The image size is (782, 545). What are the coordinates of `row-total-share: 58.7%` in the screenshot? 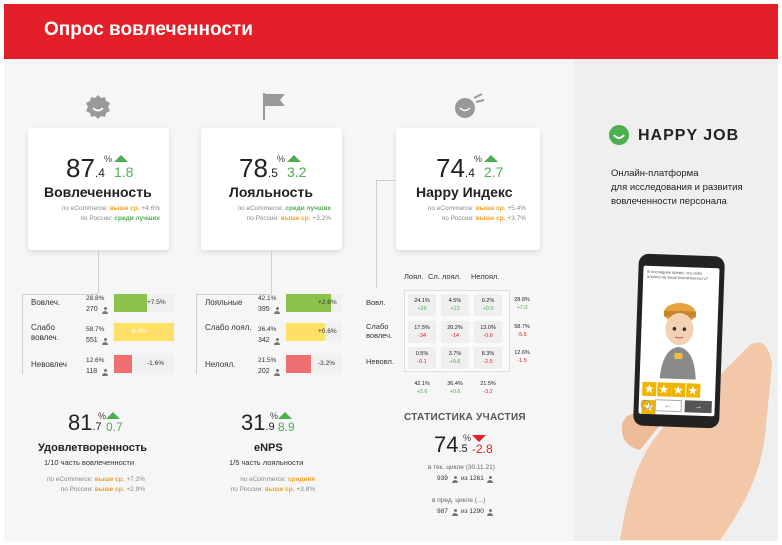 It's located at (522, 327).